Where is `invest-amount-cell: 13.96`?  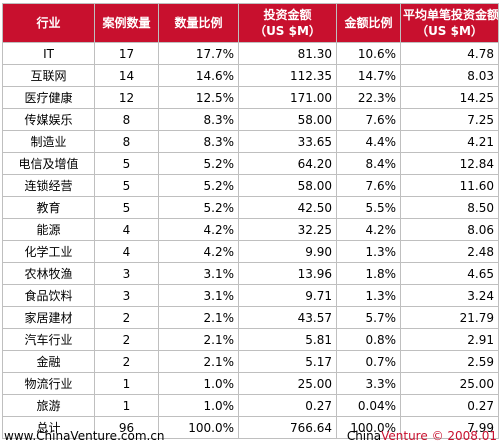
invest-amount-cell: 13.96 is located at coordinates (287, 273).